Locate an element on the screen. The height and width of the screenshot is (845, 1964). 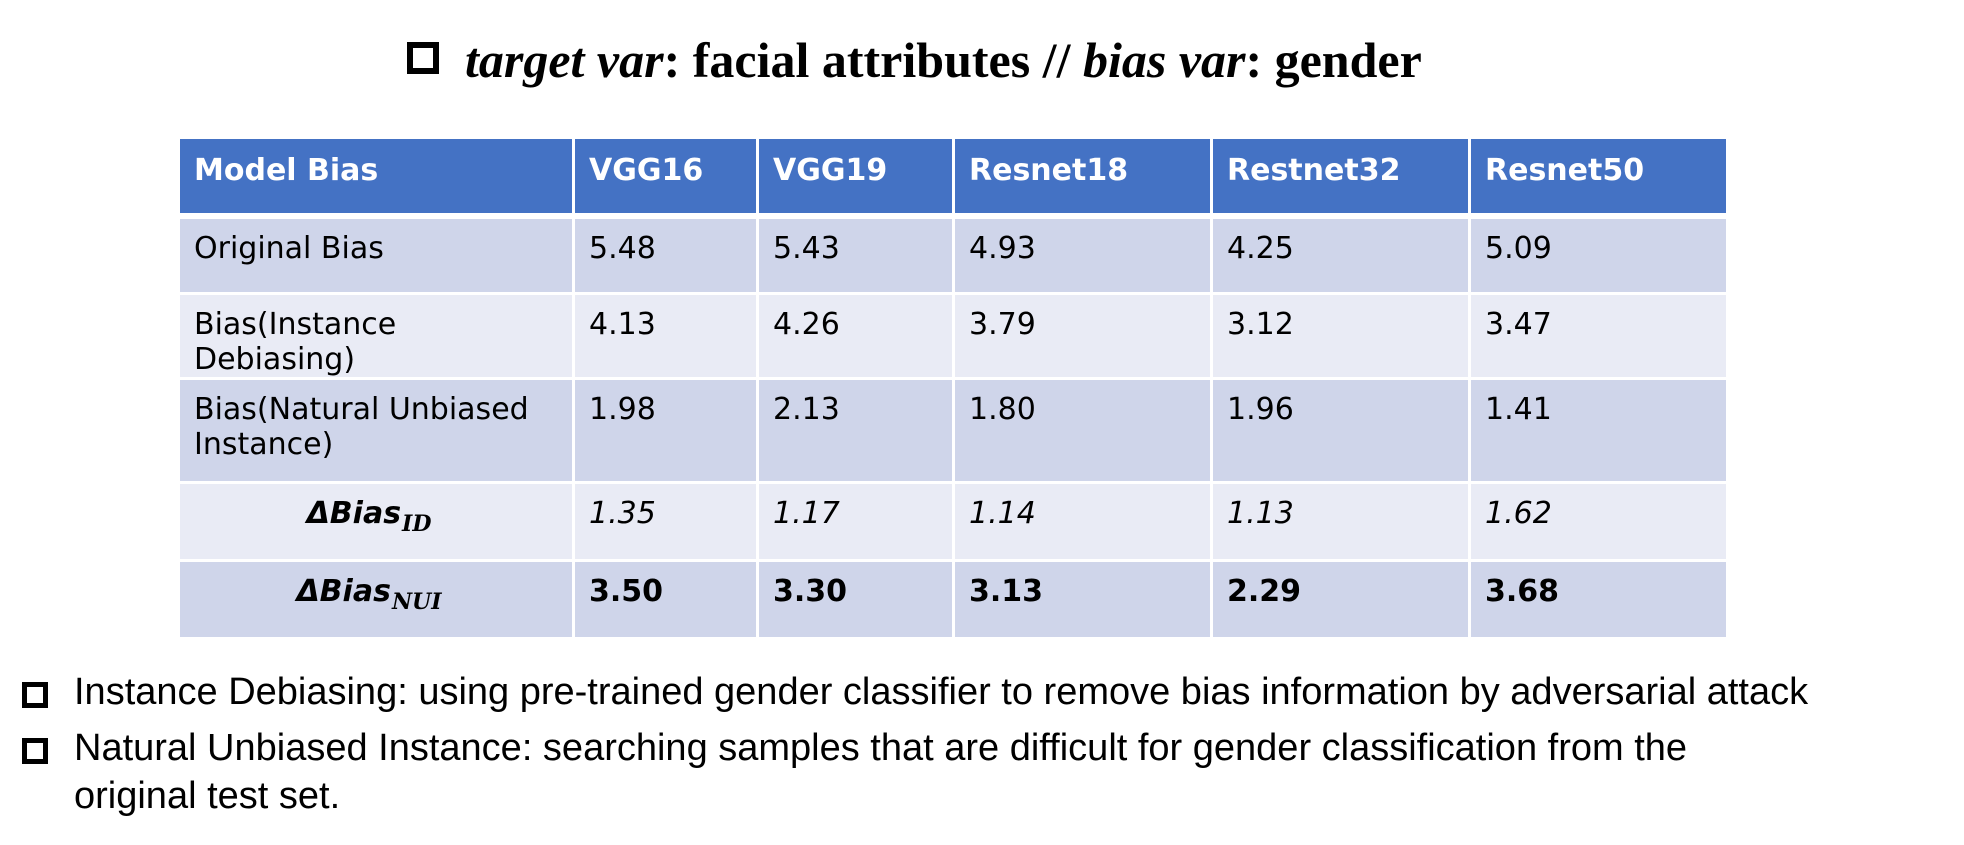
header-model-bias: Model Bias is located at coordinates (376, 177).